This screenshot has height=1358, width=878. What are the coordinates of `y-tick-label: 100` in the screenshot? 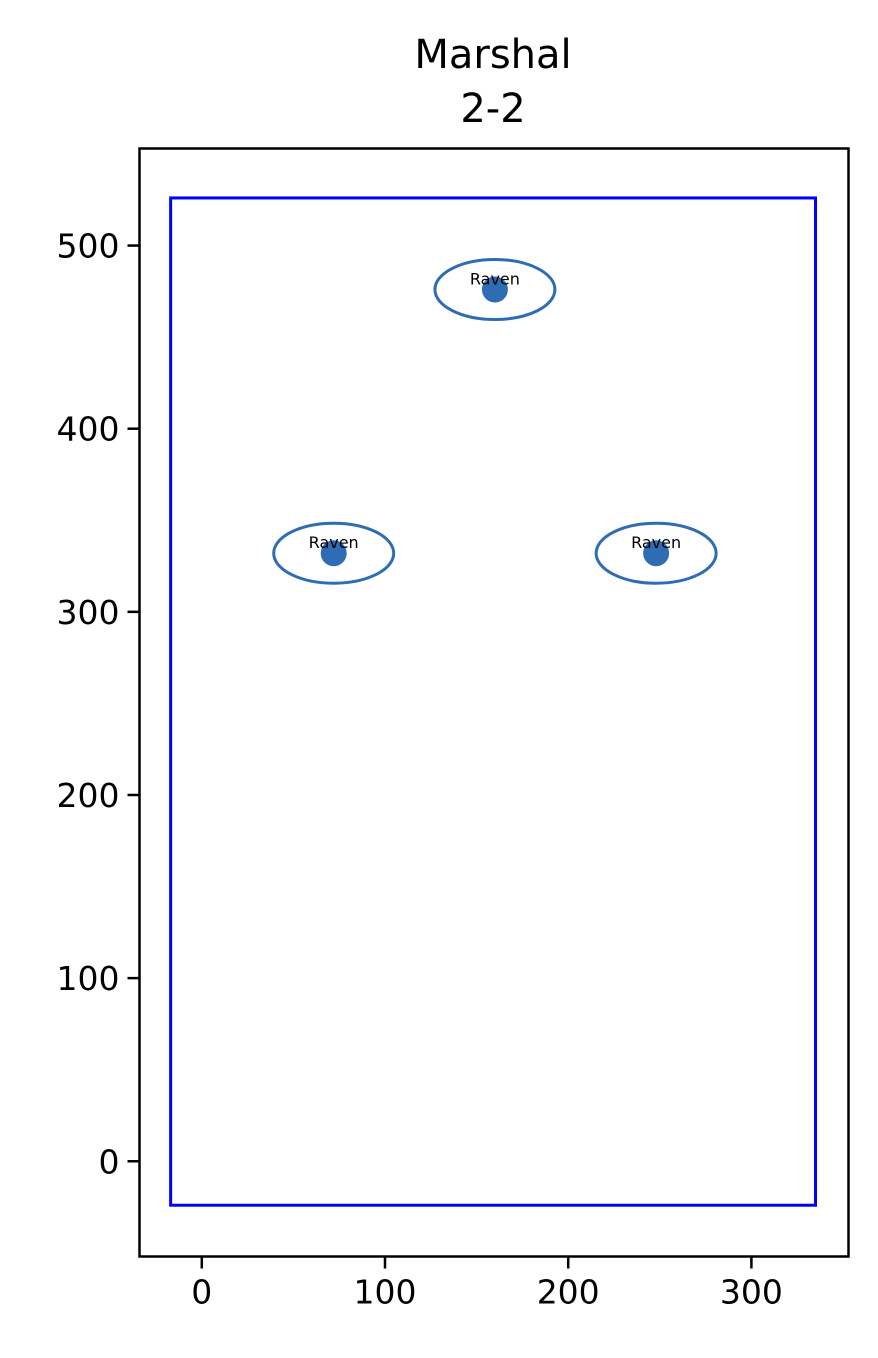 It's located at (88, 978).